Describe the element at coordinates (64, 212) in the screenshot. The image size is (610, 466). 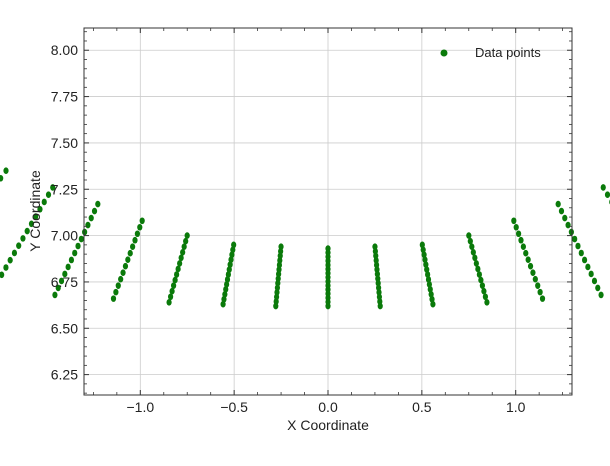
I see `y-tick-labels: 6.25 6.50 6.75 7.00 7.25 7.50 7.75 8.00` at that location.